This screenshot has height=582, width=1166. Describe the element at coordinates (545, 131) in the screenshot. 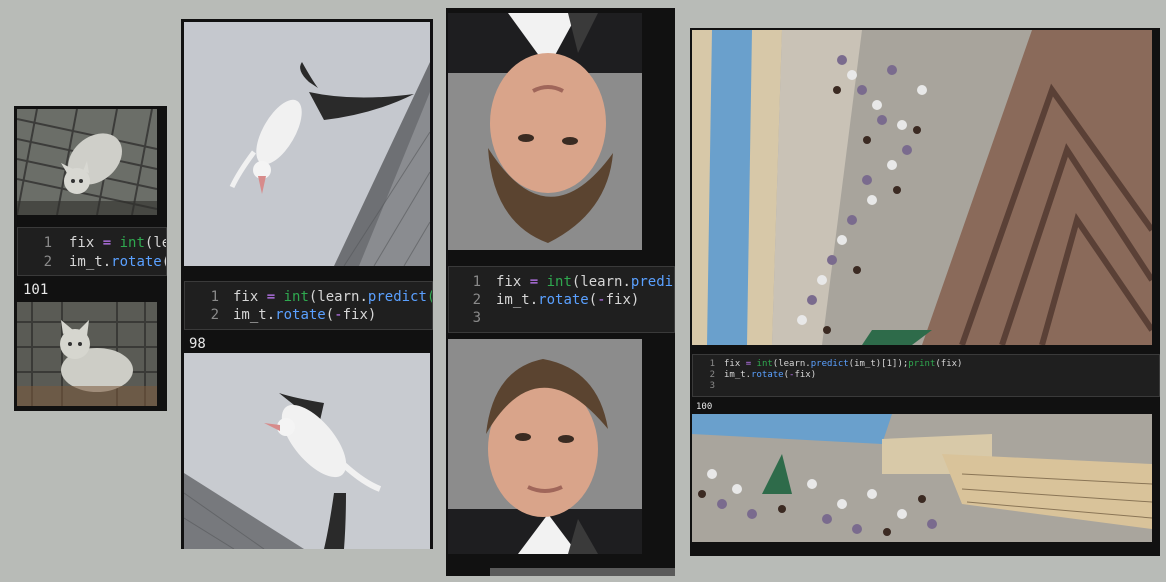

I see `upside-down-face-photo` at that location.